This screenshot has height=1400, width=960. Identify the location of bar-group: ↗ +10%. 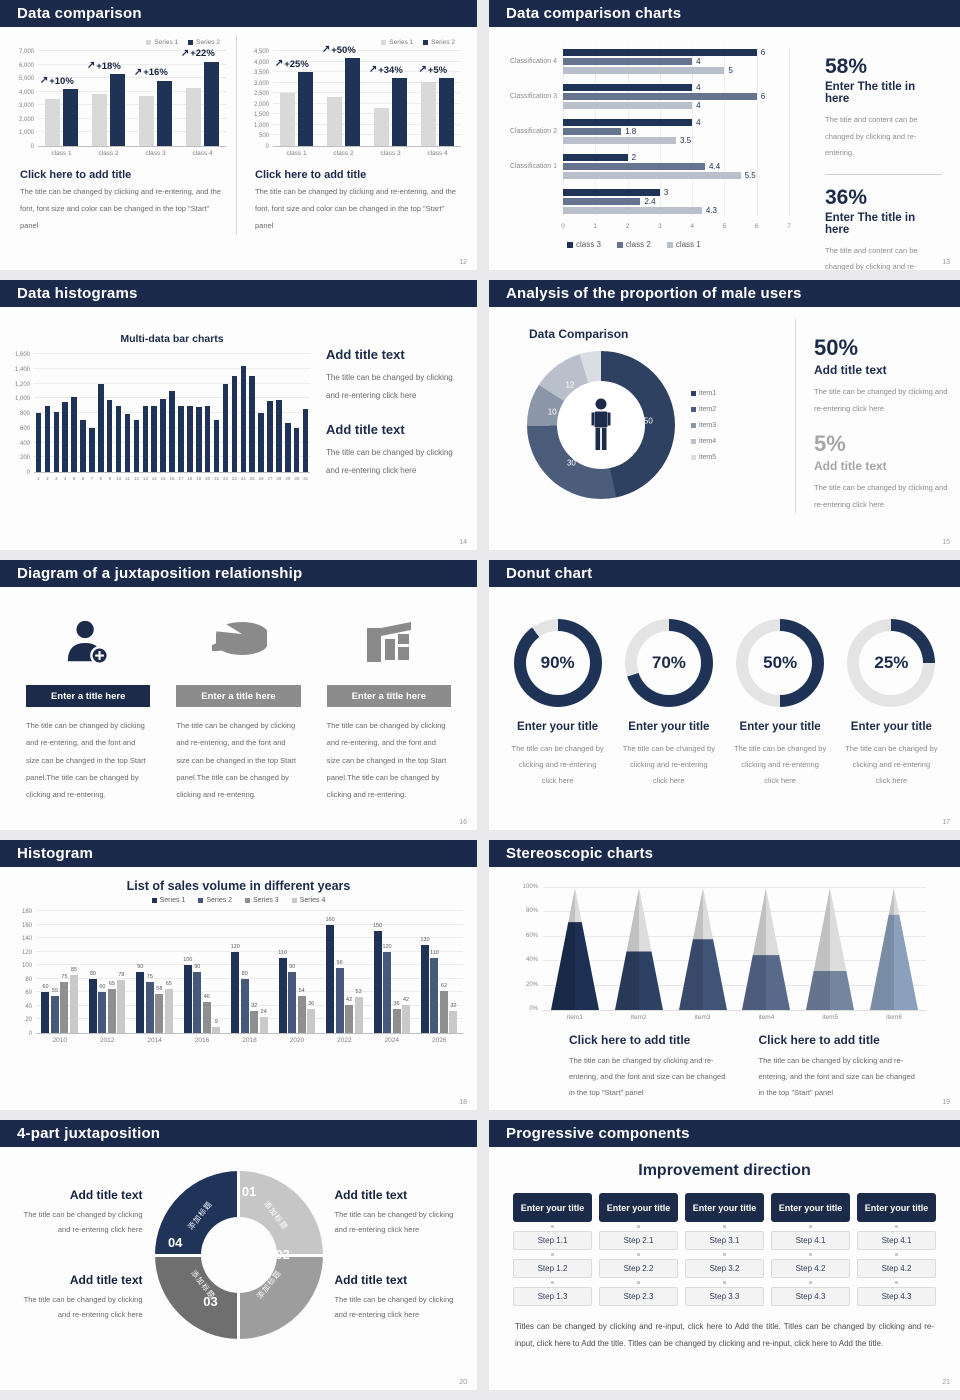
(61, 99).